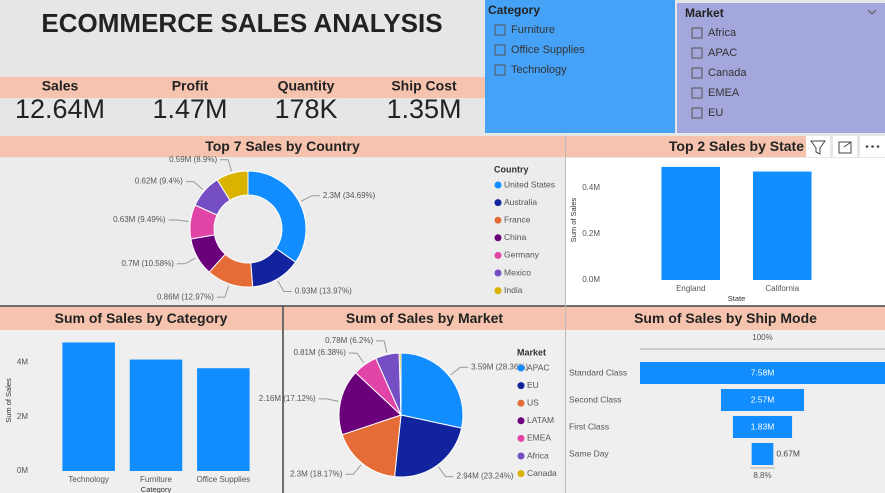  Describe the element at coordinates (788, 453) in the screenshot. I see `data-label: 0.67M` at that location.